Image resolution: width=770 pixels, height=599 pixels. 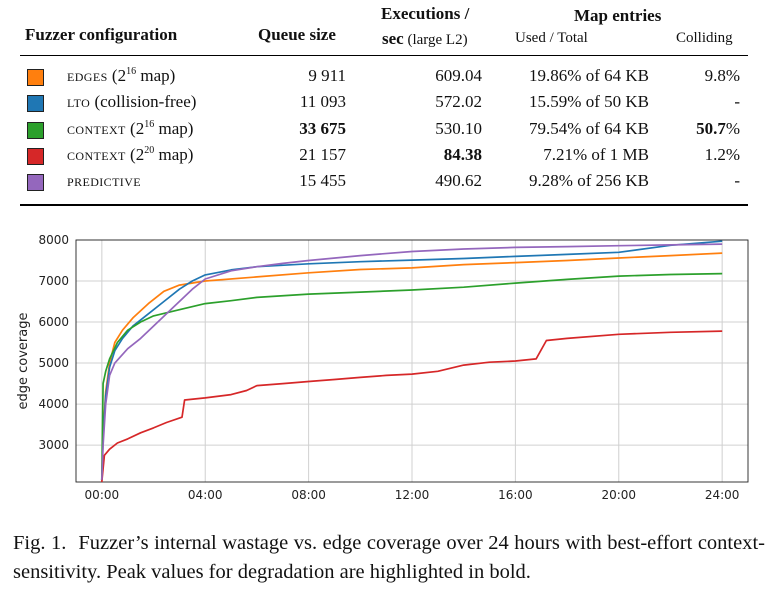 What do you see at coordinates (458, 101) in the screenshot?
I see `row-exec: 572.02` at bounding box center [458, 101].